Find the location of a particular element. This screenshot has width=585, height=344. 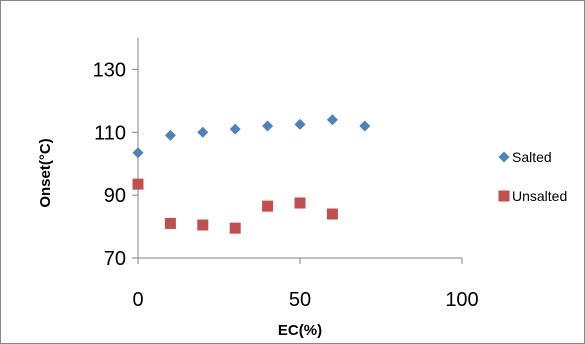

x-tick-label: 50 is located at coordinates (300, 300).